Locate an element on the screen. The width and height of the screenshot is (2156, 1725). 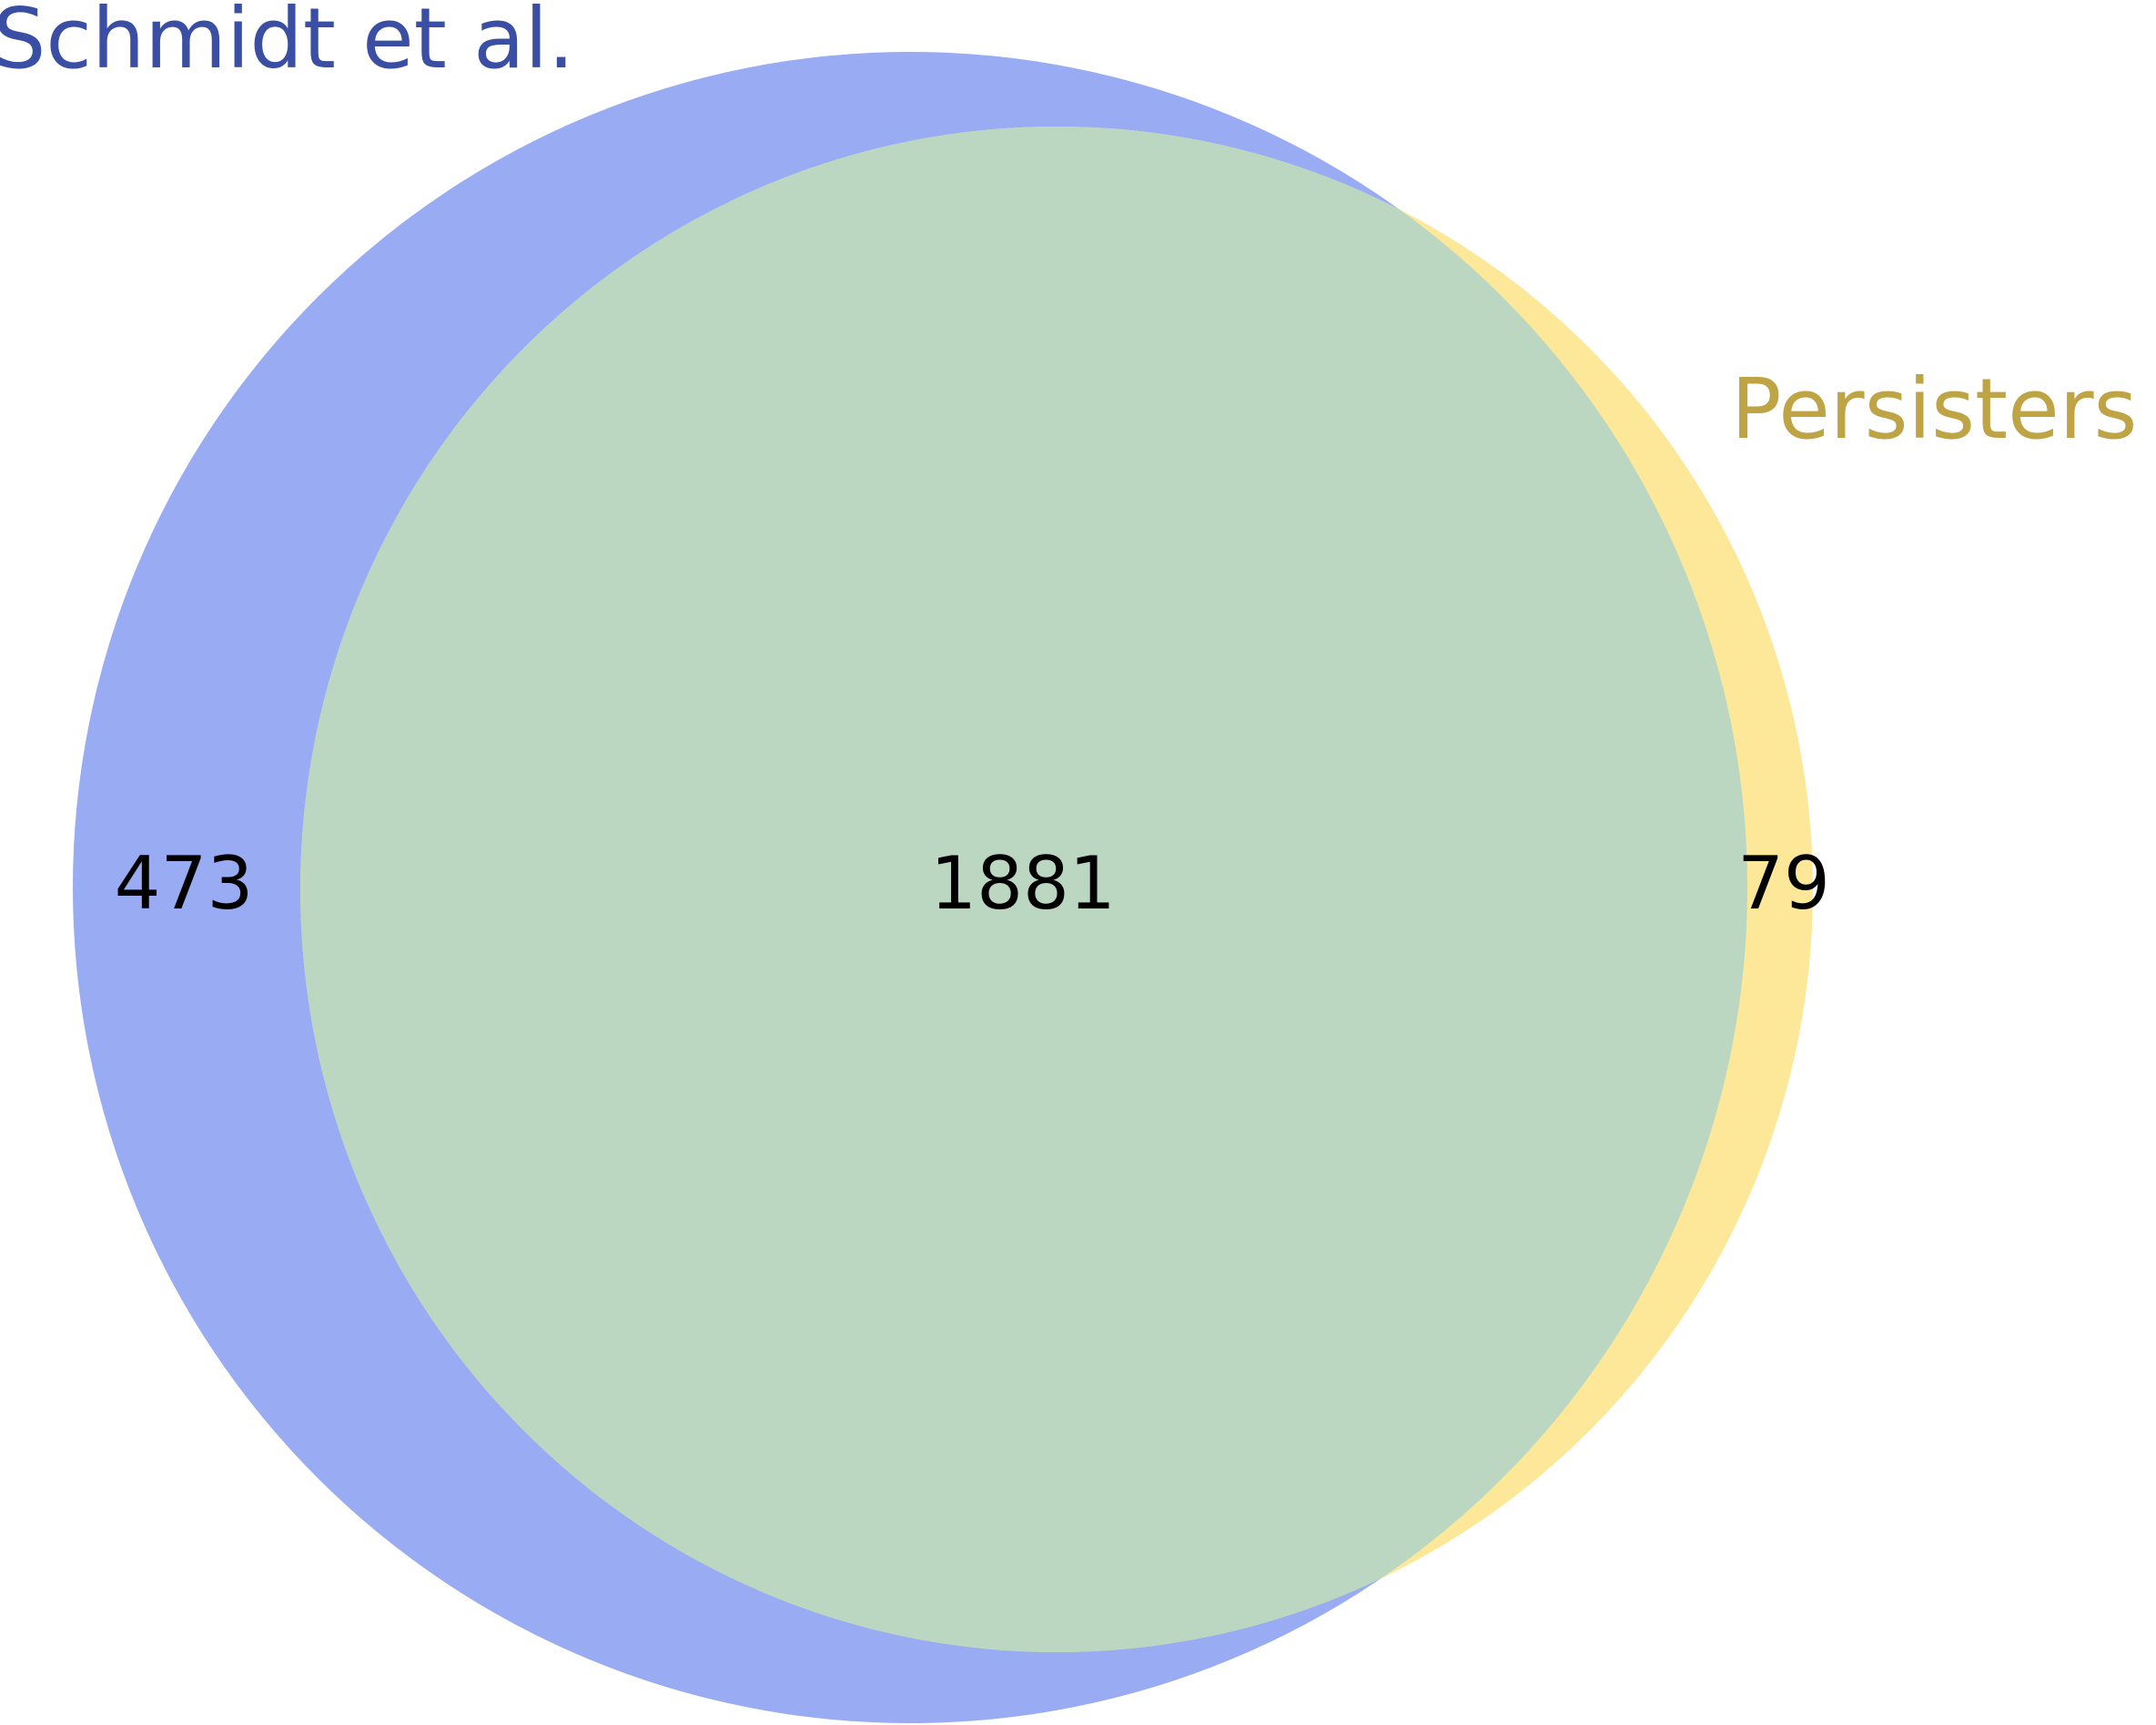
count-only-a: 473 is located at coordinates (184, 883).